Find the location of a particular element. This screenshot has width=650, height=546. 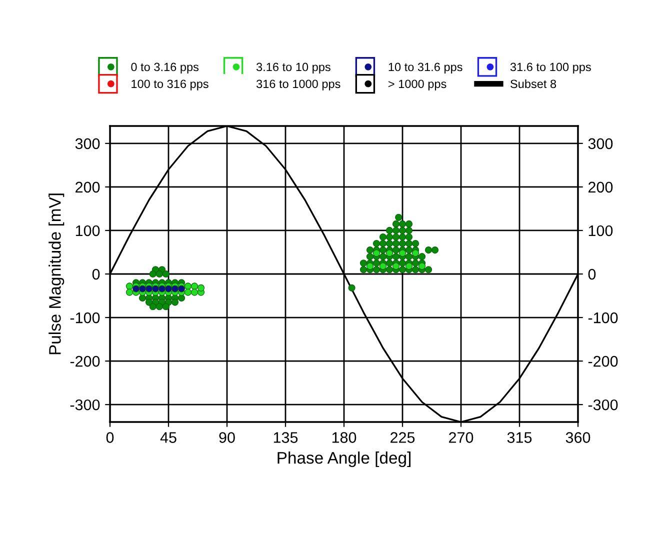

x-tick-label: 0 is located at coordinates (110, 437).